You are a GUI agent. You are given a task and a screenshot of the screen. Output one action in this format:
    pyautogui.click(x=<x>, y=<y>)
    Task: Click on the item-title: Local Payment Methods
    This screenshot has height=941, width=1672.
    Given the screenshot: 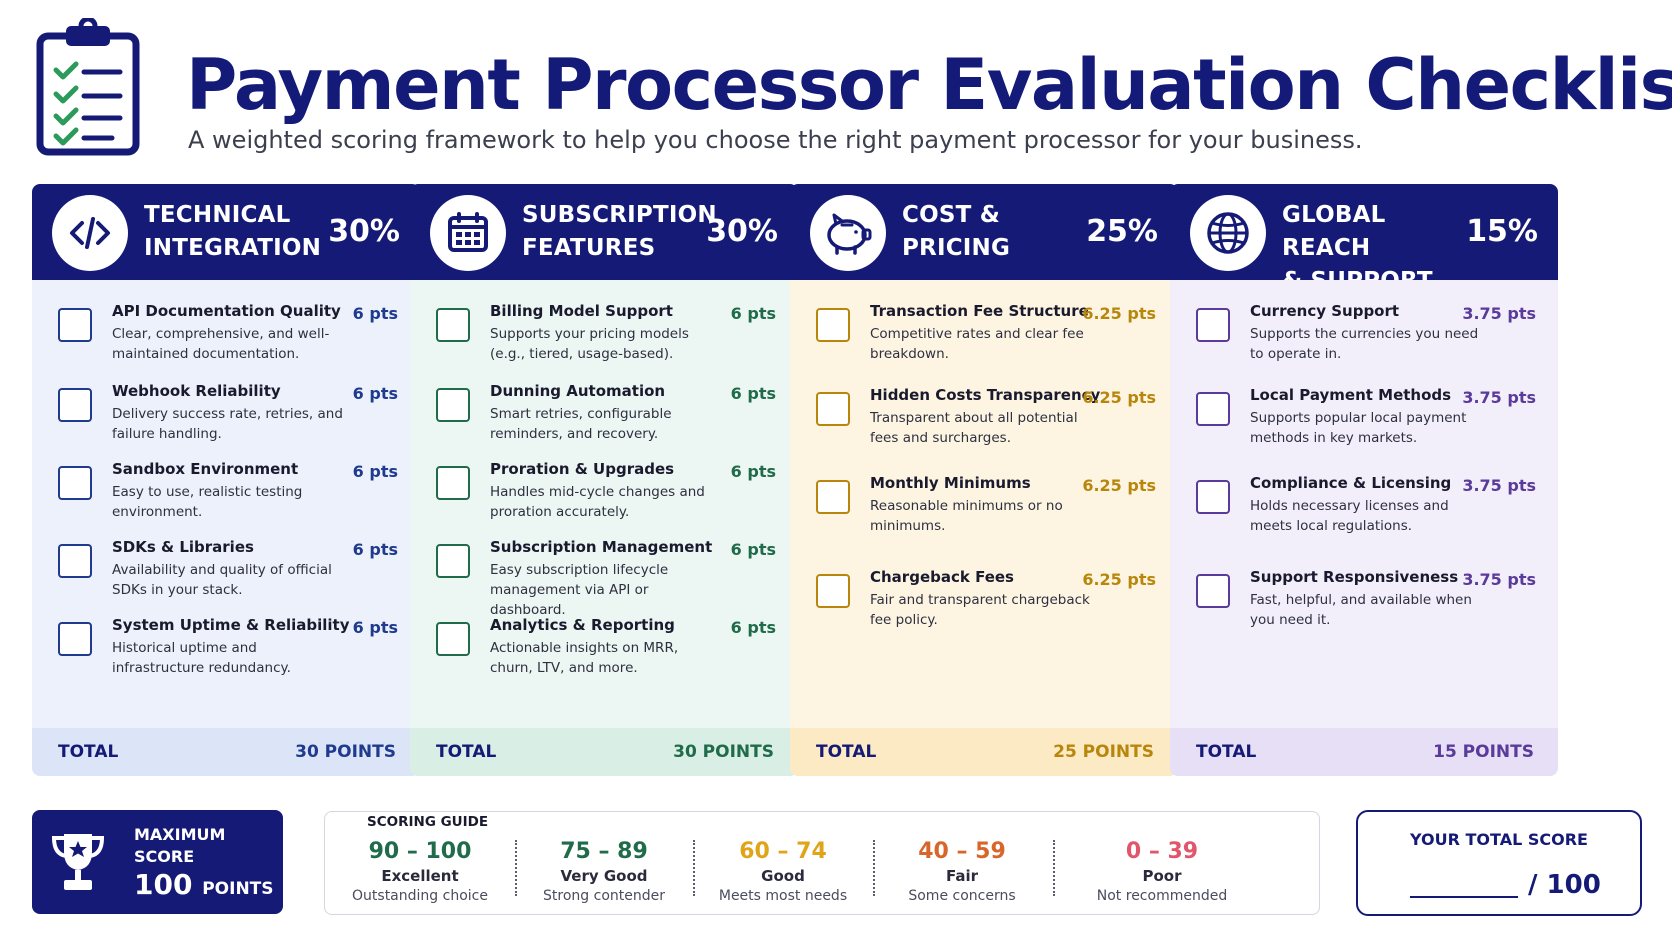 What is the action you would take?
    pyautogui.click(x=1351, y=395)
    